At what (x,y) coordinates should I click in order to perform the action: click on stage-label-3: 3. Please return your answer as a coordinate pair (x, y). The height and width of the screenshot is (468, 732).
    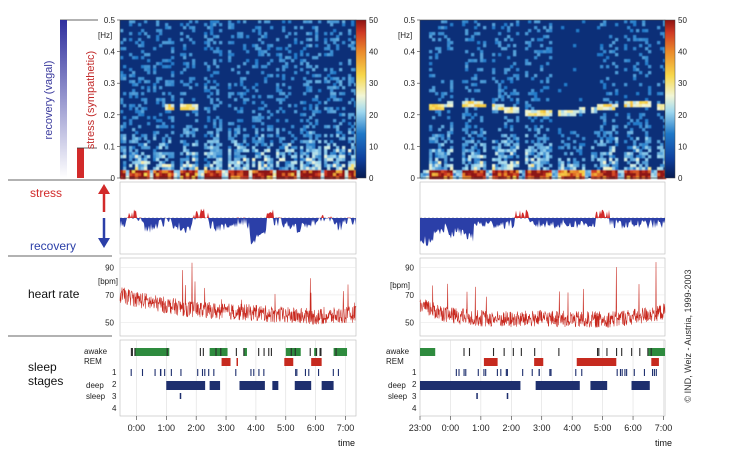
    Looking at the image, I should click on (114, 396).